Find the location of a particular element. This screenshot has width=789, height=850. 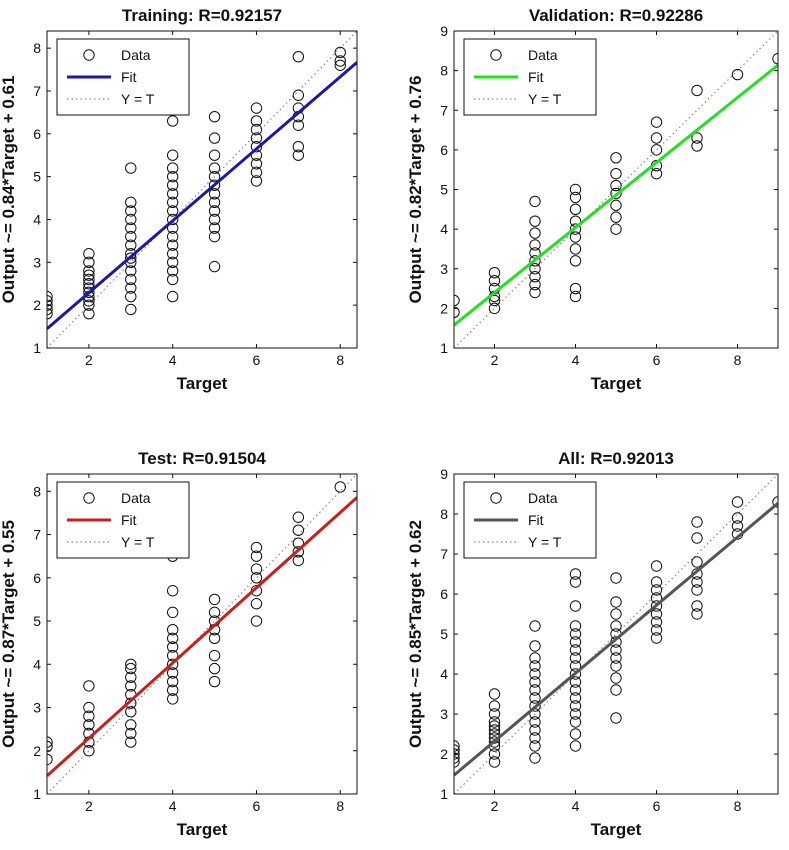

y-tick-label: 8 is located at coordinates (37, 491).